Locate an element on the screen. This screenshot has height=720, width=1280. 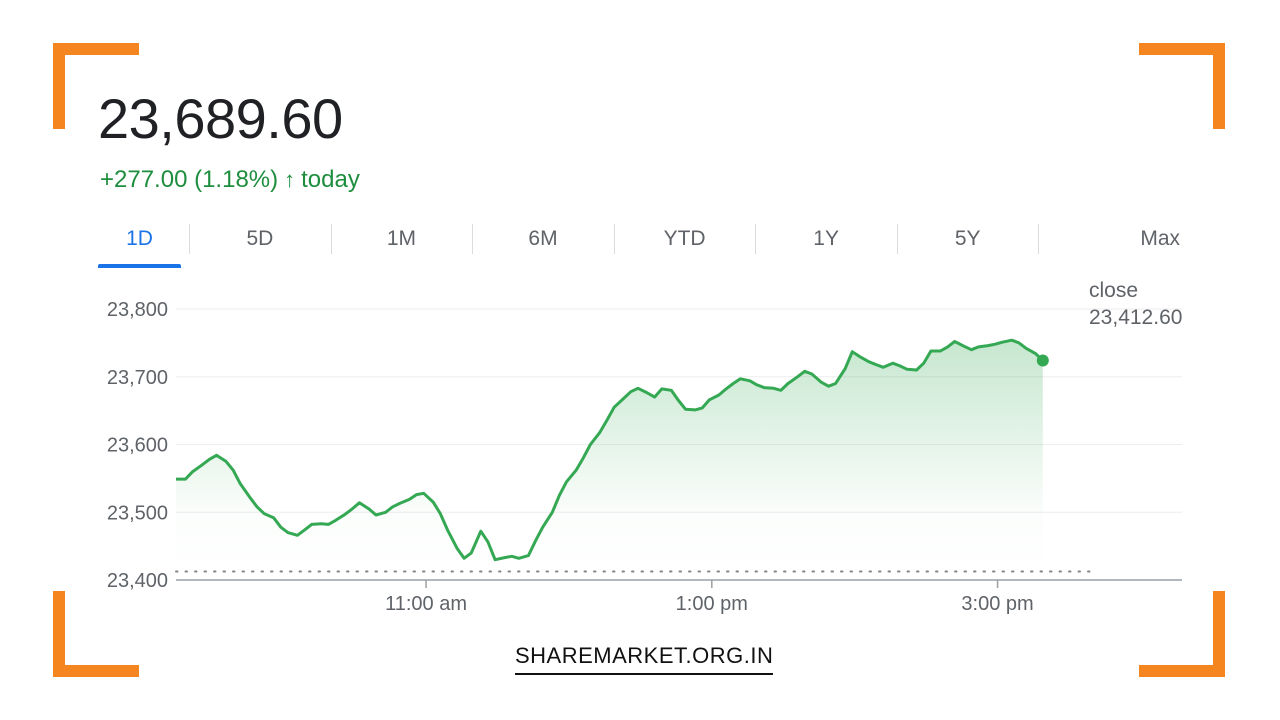
tab-6m: 6M is located at coordinates (543, 243).